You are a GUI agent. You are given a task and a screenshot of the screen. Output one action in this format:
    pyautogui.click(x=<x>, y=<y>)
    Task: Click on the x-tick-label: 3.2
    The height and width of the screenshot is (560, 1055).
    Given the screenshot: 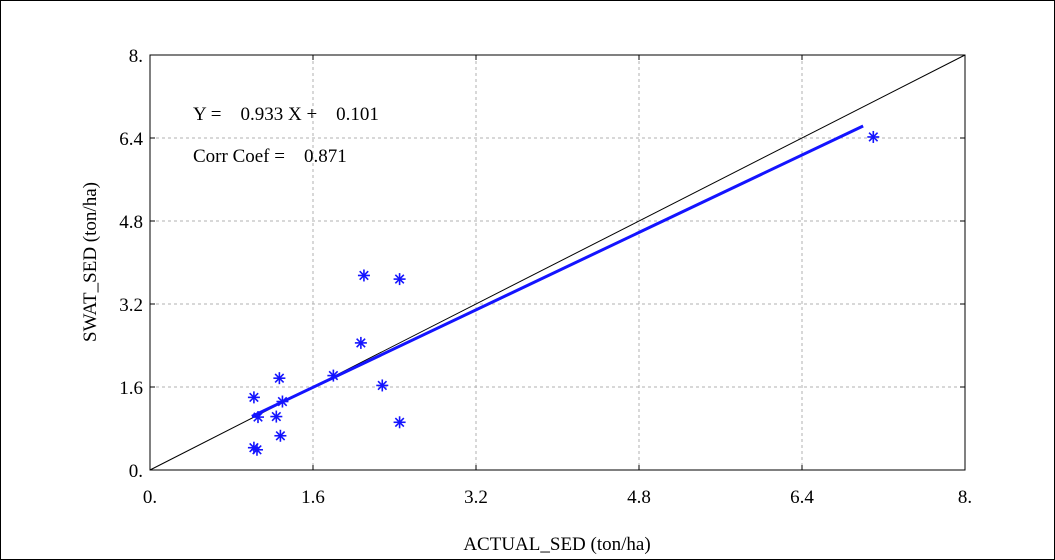 What is the action you would take?
    pyautogui.click(x=476, y=497)
    